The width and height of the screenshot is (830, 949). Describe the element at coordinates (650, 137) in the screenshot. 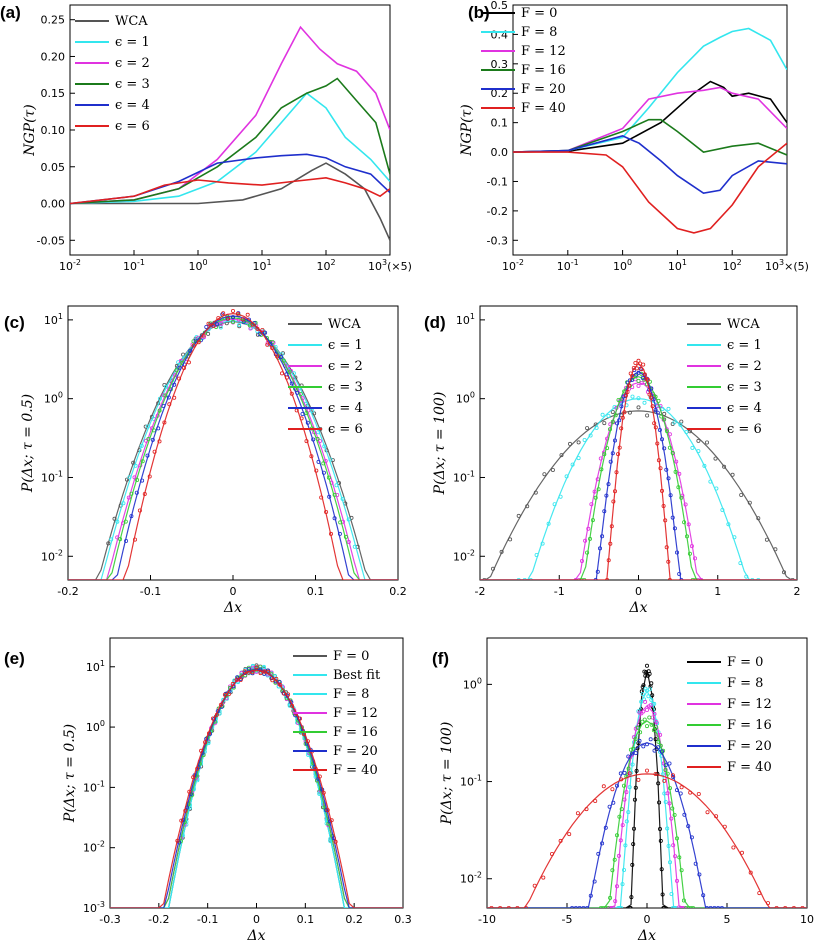

I see `series-line` at that location.